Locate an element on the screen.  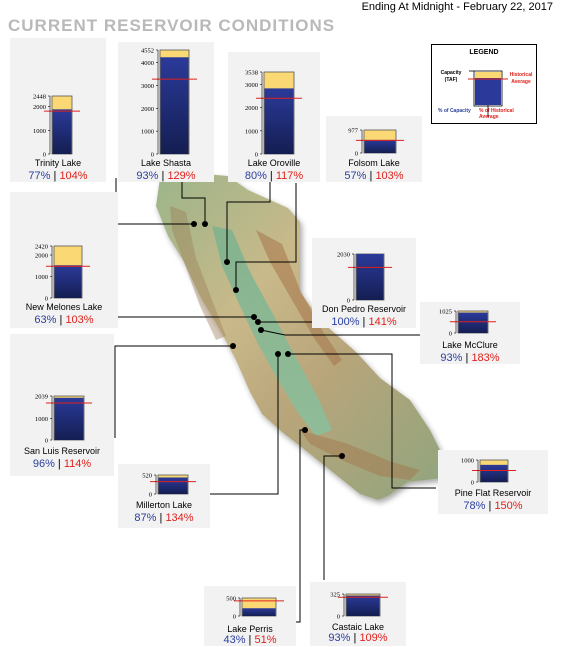
connector-castaic is located at coordinates (332, 517).